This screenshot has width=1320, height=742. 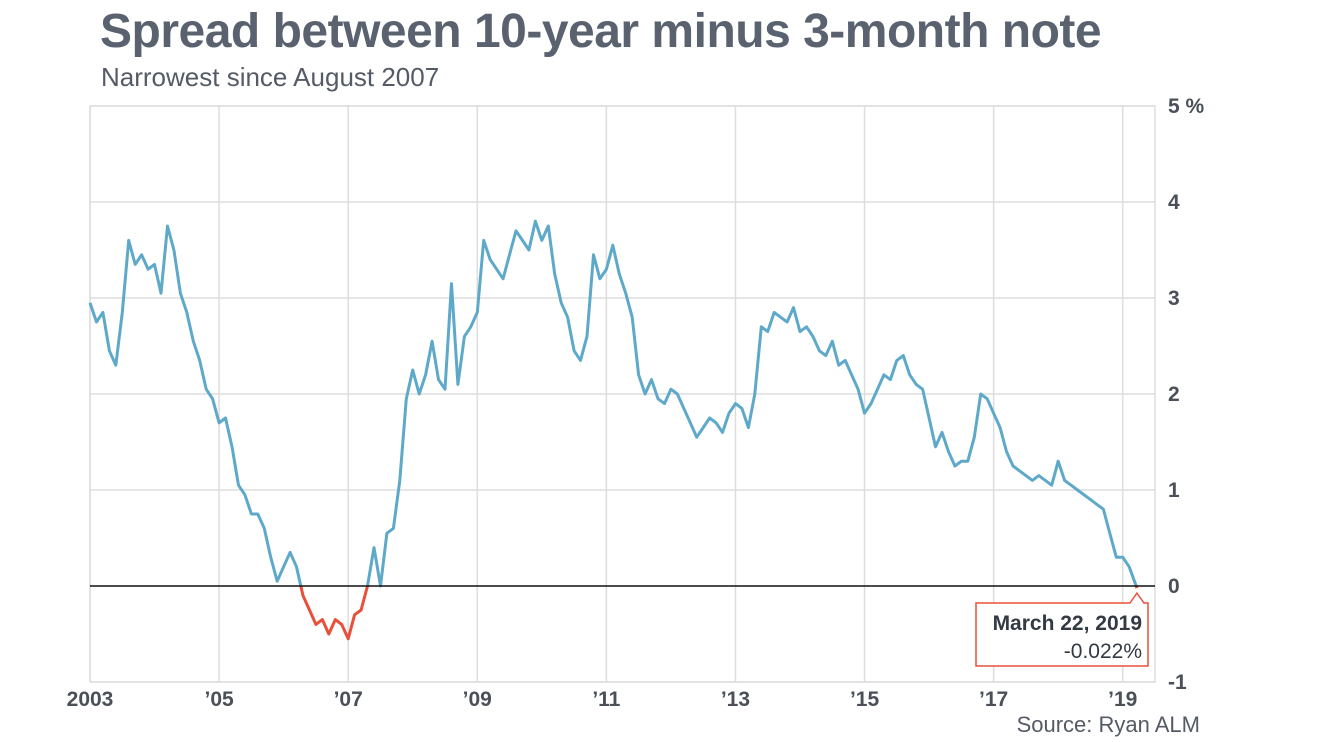 I want to click on x-tick-label: ’17, so click(x=993, y=699).